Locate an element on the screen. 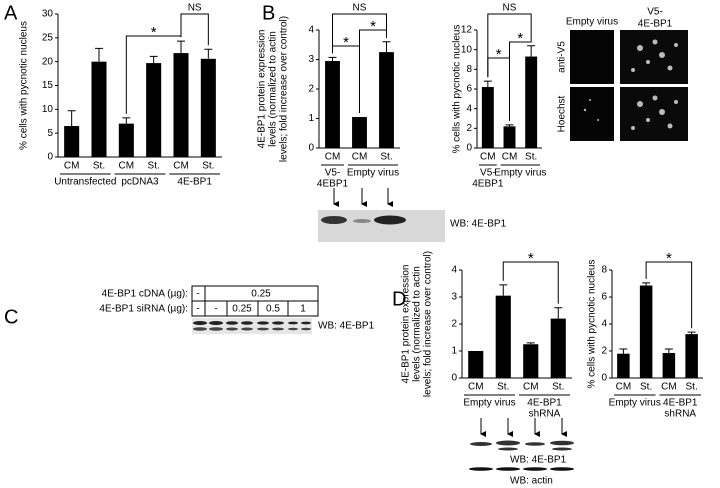  micrographs is located at coordinates (629, 85).